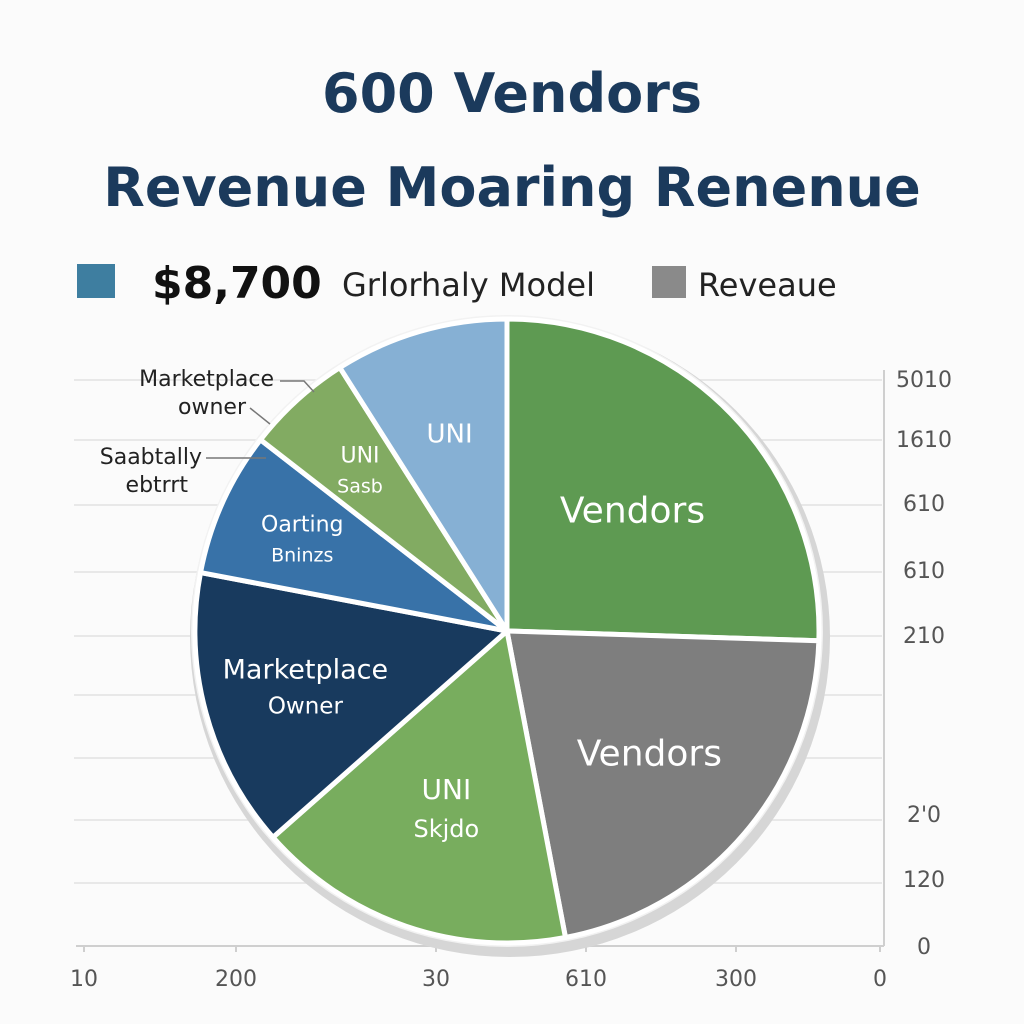  What do you see at coordinates (586, 979) in the screenshot?
I see `x-tick-label: 610` at bounding box center [586, 979].